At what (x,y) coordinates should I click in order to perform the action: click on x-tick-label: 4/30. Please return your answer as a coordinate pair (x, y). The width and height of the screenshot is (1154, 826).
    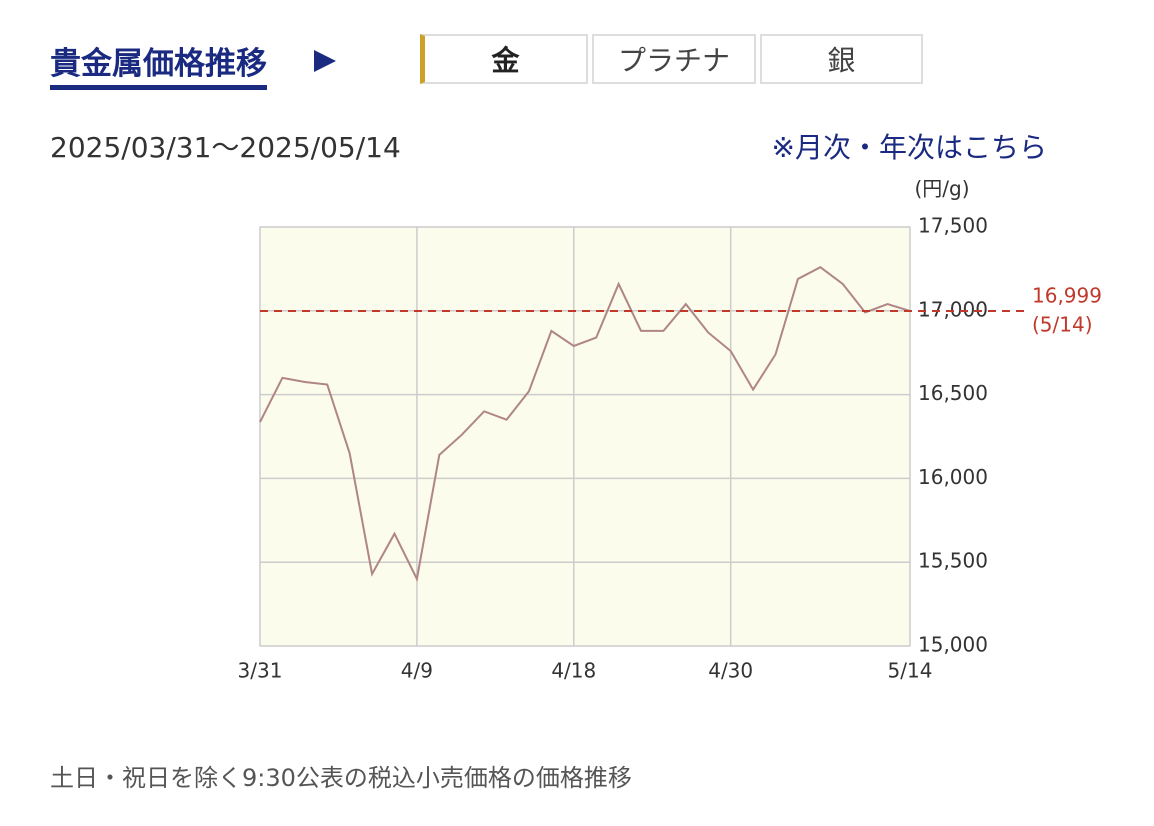
    Looking at the image, I should click on (730, 671).